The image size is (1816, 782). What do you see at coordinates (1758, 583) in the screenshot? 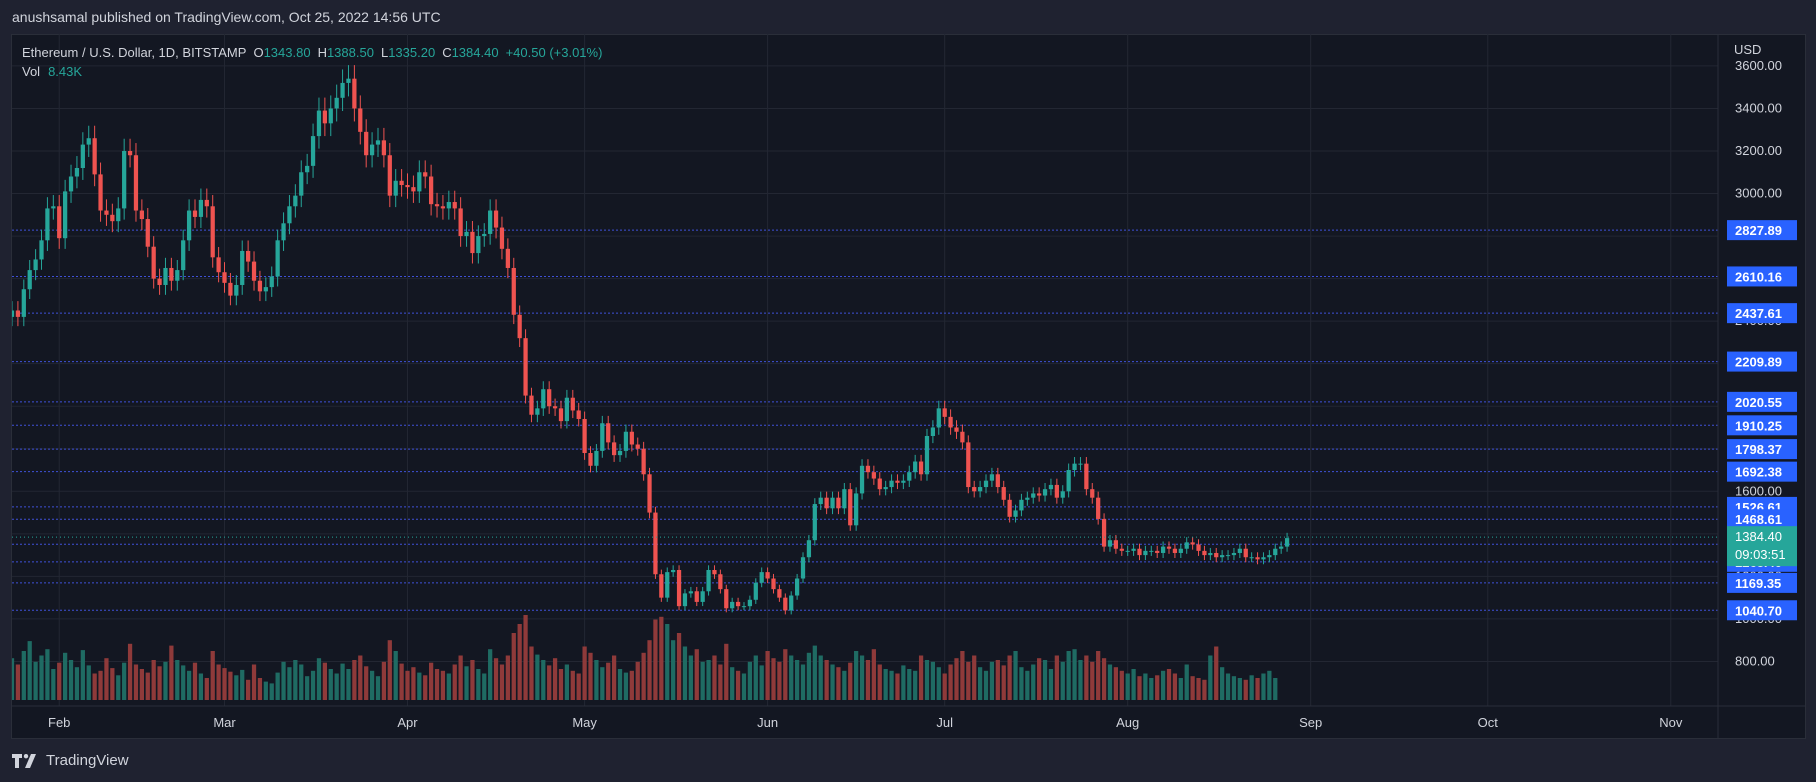
I see `level-badge-text: 1169.35` at bounding box center [1758, 583].